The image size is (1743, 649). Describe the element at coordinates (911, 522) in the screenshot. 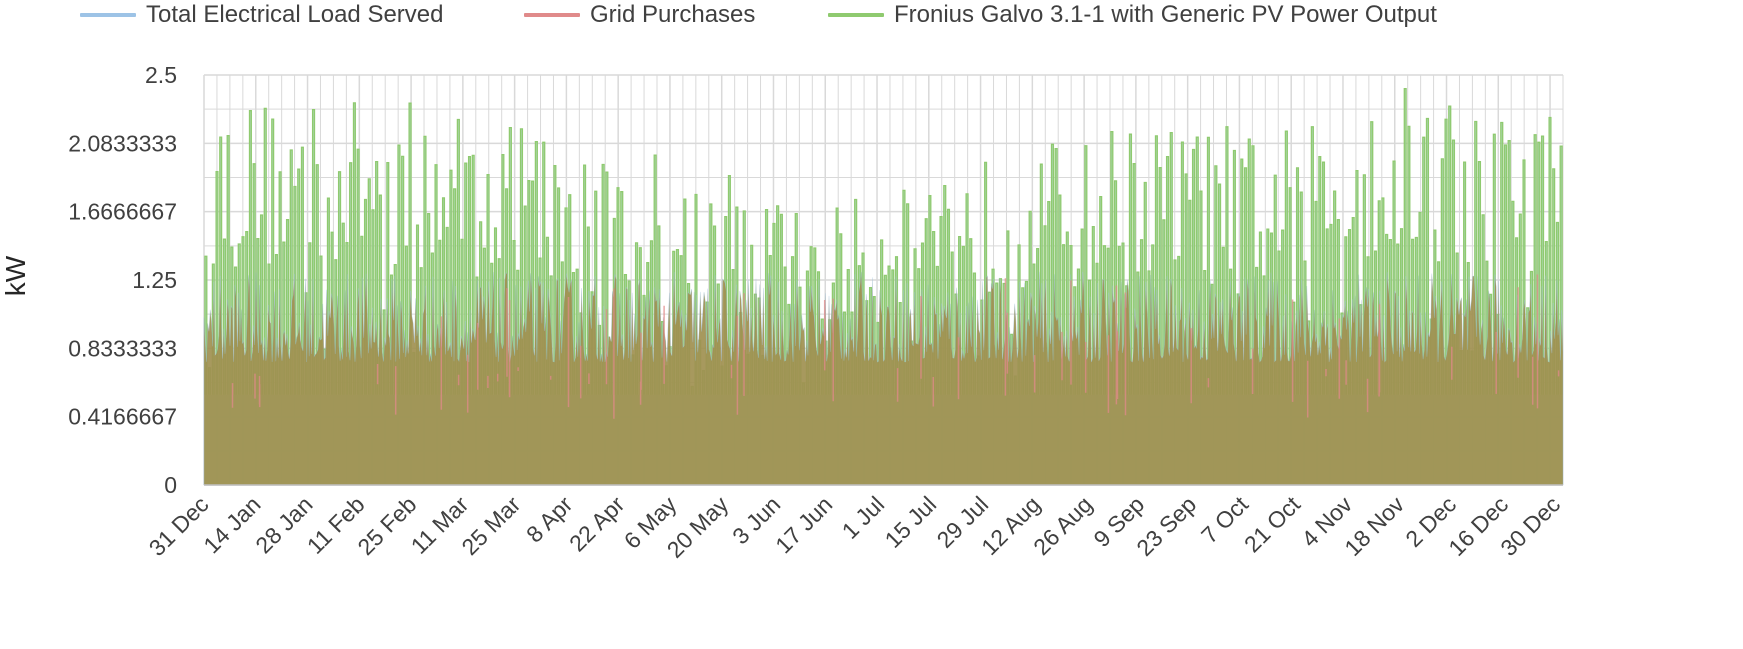

I see `x-tick-label: 15 Jul` at that location.